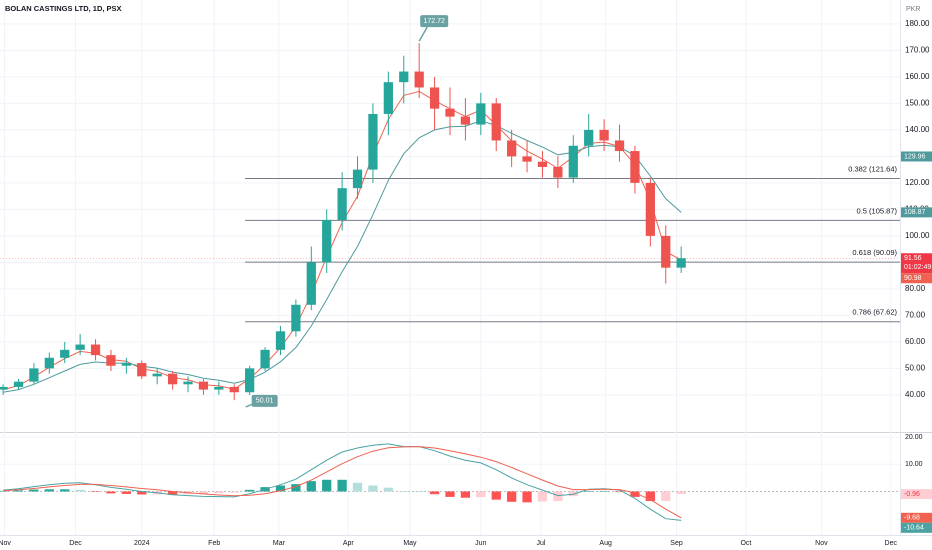 Image resolution: width=932 pixels, height=550 pixels. Describe the element at coordinates (410, 543) in the screenshot. I see `x-tick-label: May` at that location.